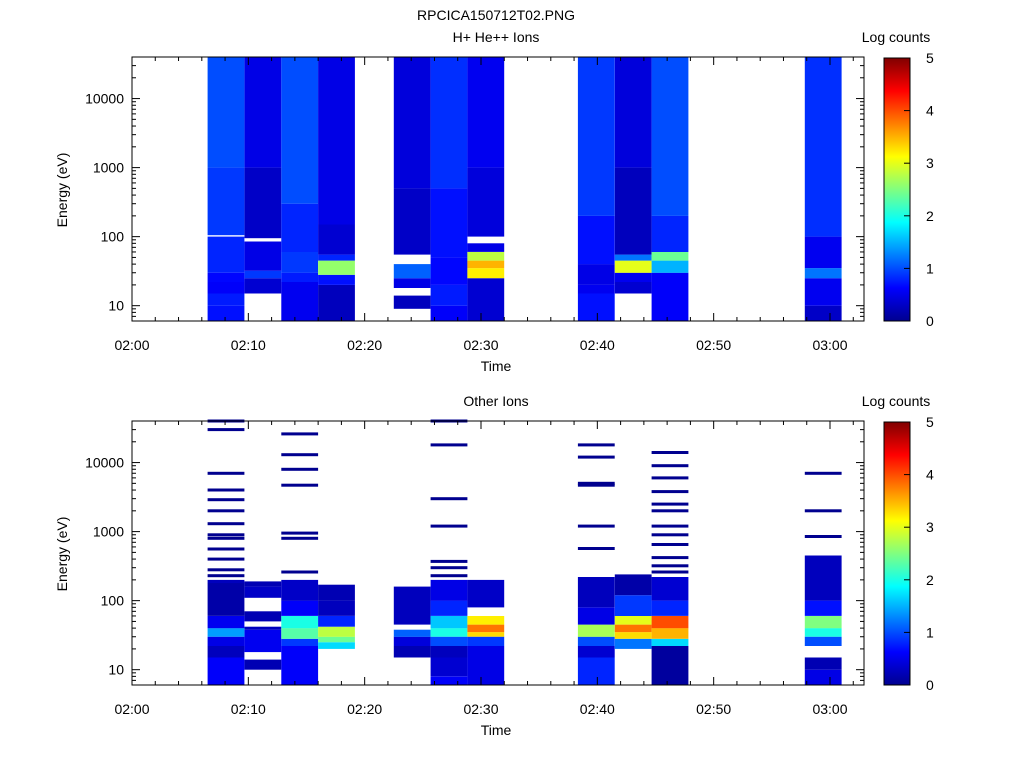 The width and height of the screenshot is (1024, 768). Describe the element at coordinates (248, 345) in the screenshot. I see `x-tick-label: 02:10` at that location.